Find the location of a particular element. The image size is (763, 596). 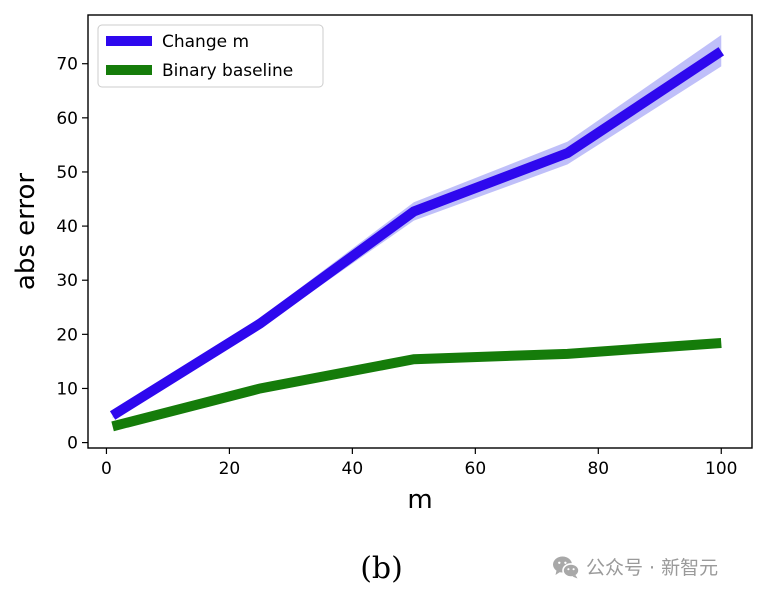

x-tick-label: 80 is located at coordinates (598, 469).